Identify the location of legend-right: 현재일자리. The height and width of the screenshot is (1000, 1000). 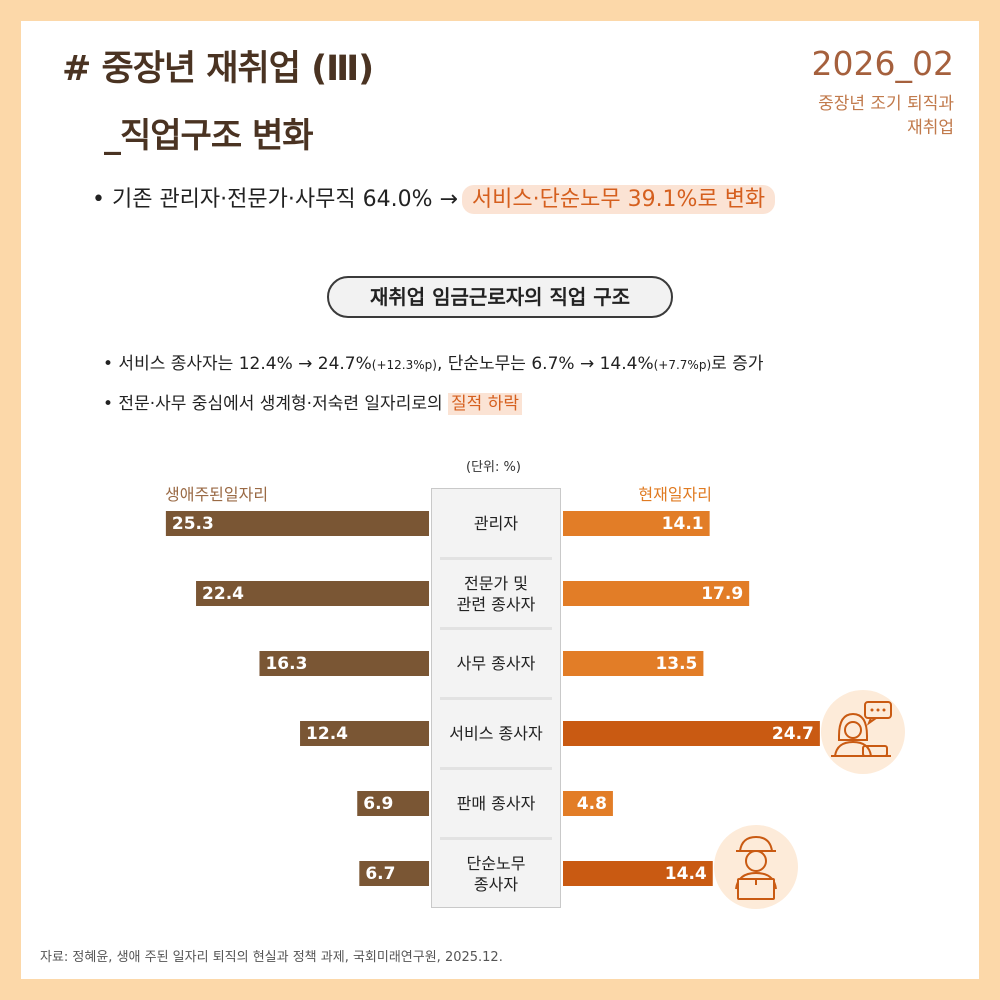
(675, 494).